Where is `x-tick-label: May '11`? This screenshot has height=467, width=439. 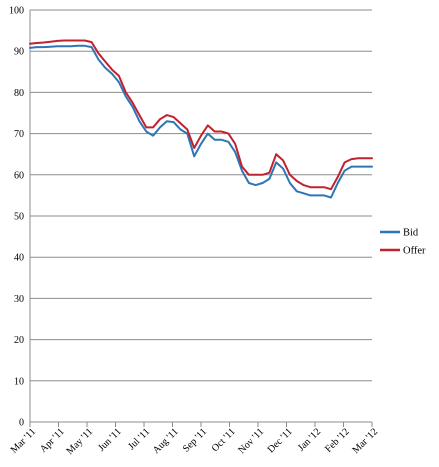
x-tick-label: May '11 is located at coordinates (80, 441).